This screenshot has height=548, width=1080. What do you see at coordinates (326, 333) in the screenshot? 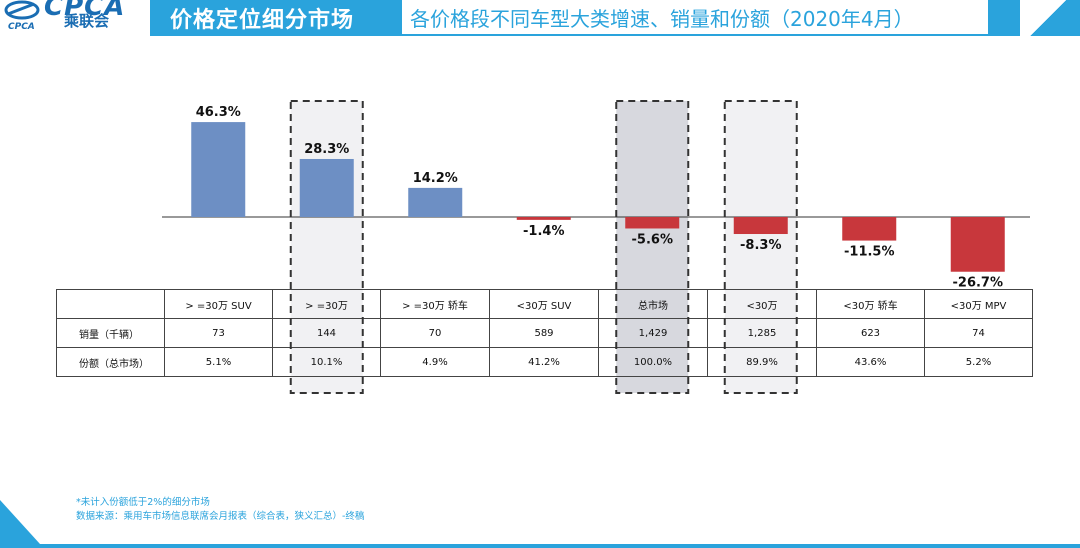
I see `table-cell: 144` at bounding box center [326, 333].